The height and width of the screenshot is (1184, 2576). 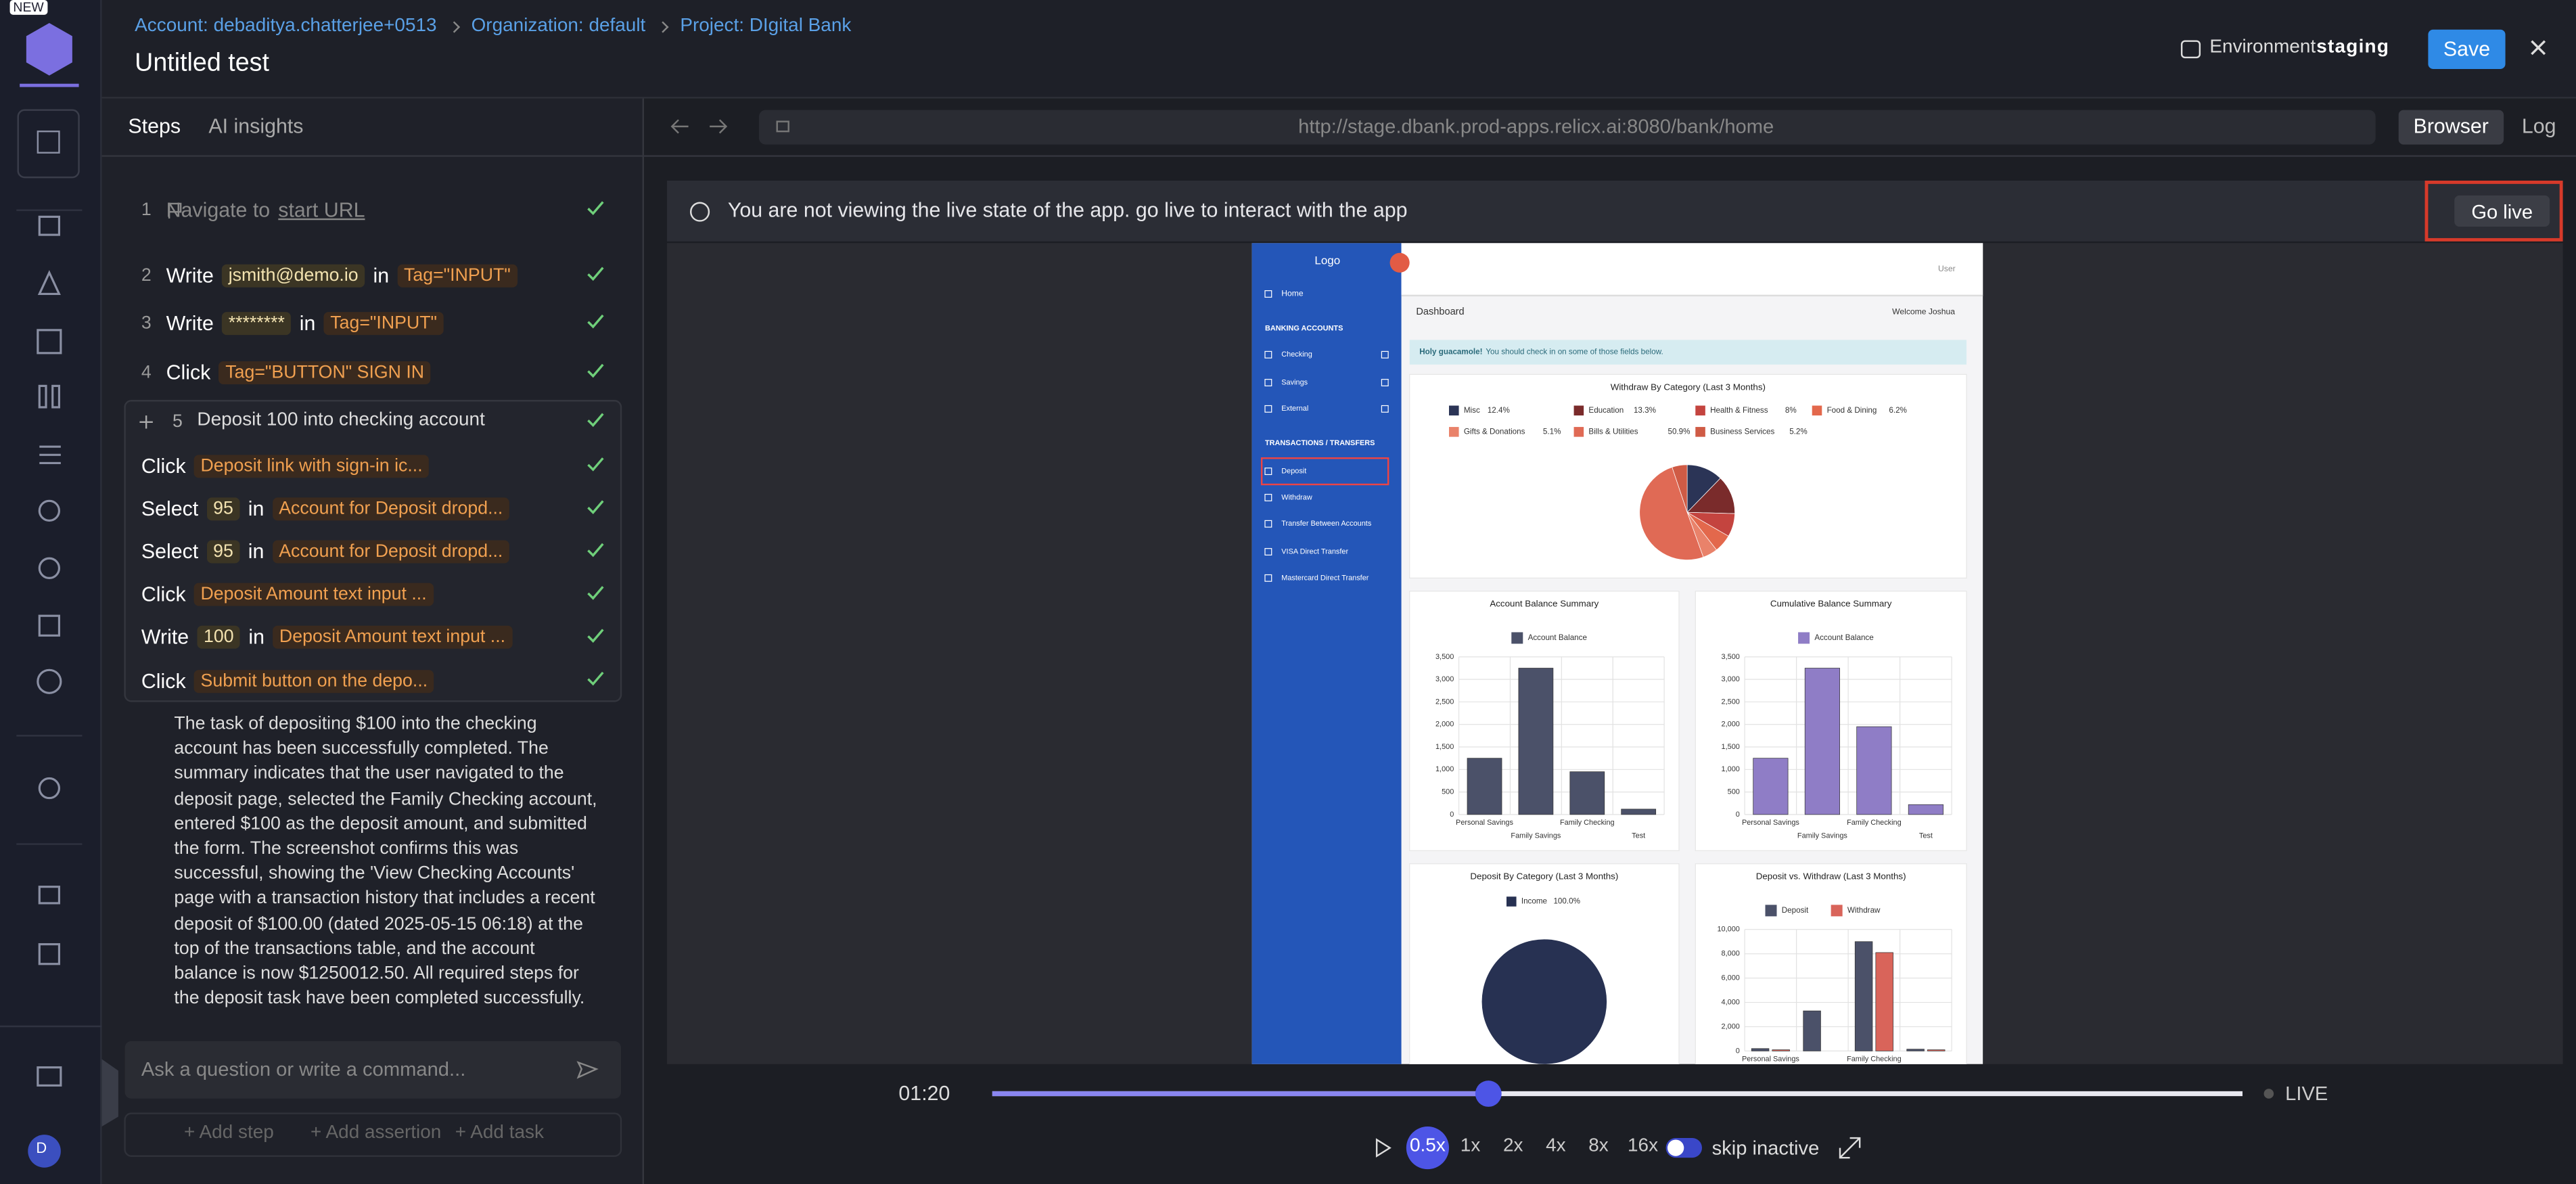 What do you see at coordinates (2538, 126) in the screenshot?
I see `browser-tab: Log` at bounding box center [2538, 126].